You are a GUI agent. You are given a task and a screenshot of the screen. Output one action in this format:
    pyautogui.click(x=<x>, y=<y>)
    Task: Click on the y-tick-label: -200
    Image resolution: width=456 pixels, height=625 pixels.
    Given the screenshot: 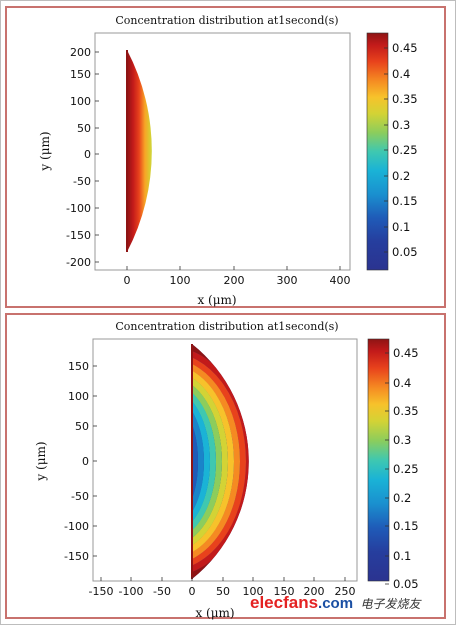 What is the action you would take?
    pyautogui.click(x=78, y=262)
    